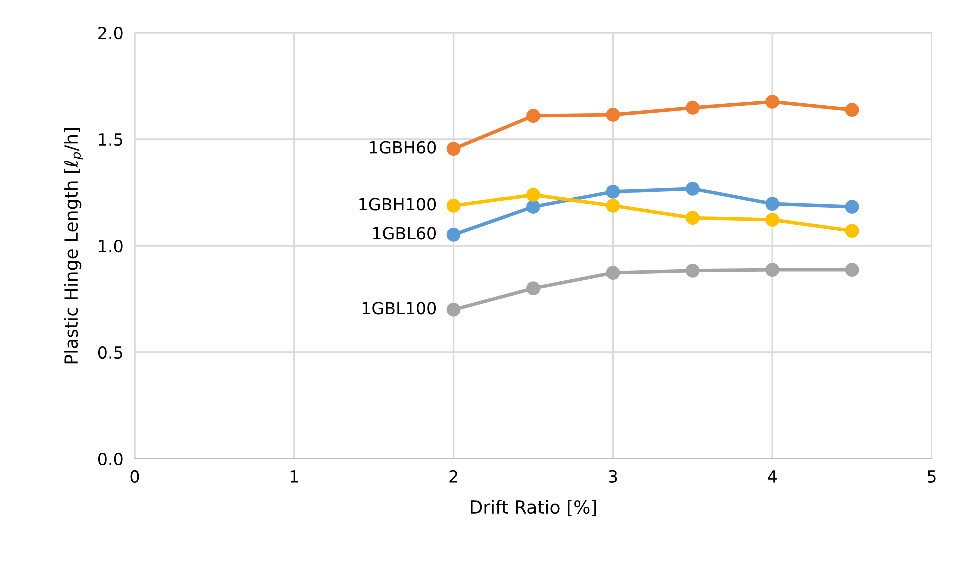 This screenshot has width=958, height=575. Describe the element at coordinates (111, 246) in the screenshot. I see `y-tick-label: 1.0` at that location.